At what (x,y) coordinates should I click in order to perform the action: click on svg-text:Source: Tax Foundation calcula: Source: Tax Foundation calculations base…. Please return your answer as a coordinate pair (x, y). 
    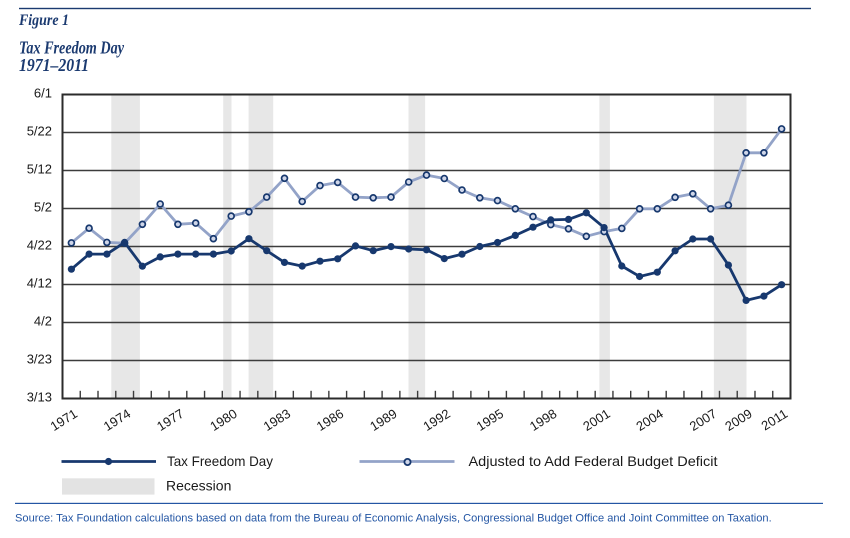
    Looking at the image, I should click on (393, 519).